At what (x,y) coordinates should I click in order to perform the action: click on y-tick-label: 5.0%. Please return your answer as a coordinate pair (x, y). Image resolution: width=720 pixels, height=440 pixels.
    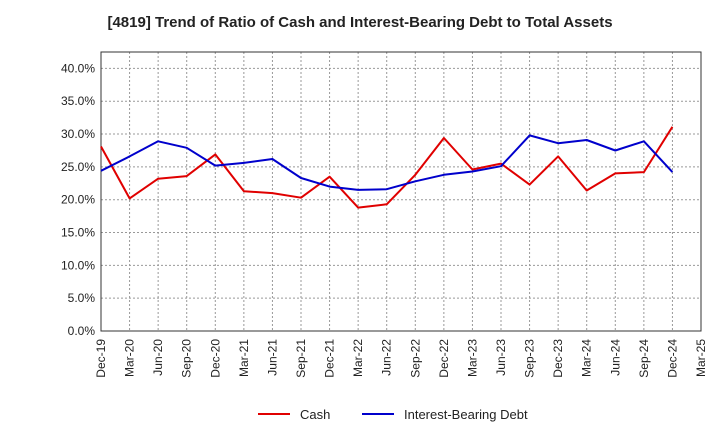
    Looking at the image, I should click on (82, 298).